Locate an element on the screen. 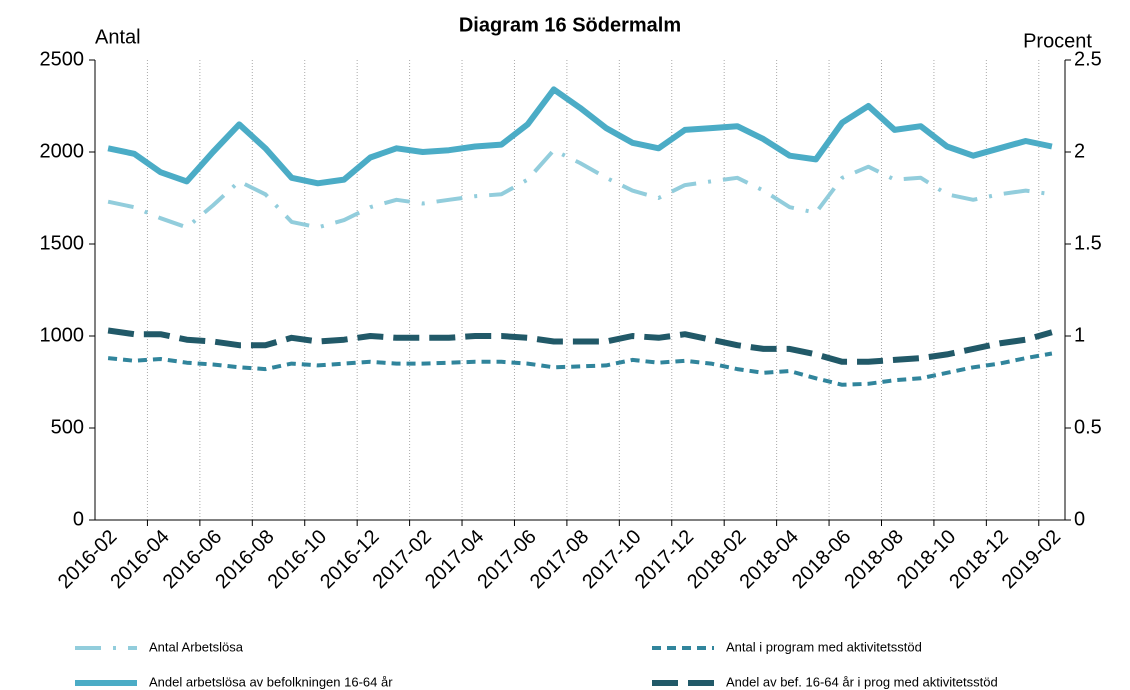  y-tick-label: 1000 is located at coordinates (62, 335).